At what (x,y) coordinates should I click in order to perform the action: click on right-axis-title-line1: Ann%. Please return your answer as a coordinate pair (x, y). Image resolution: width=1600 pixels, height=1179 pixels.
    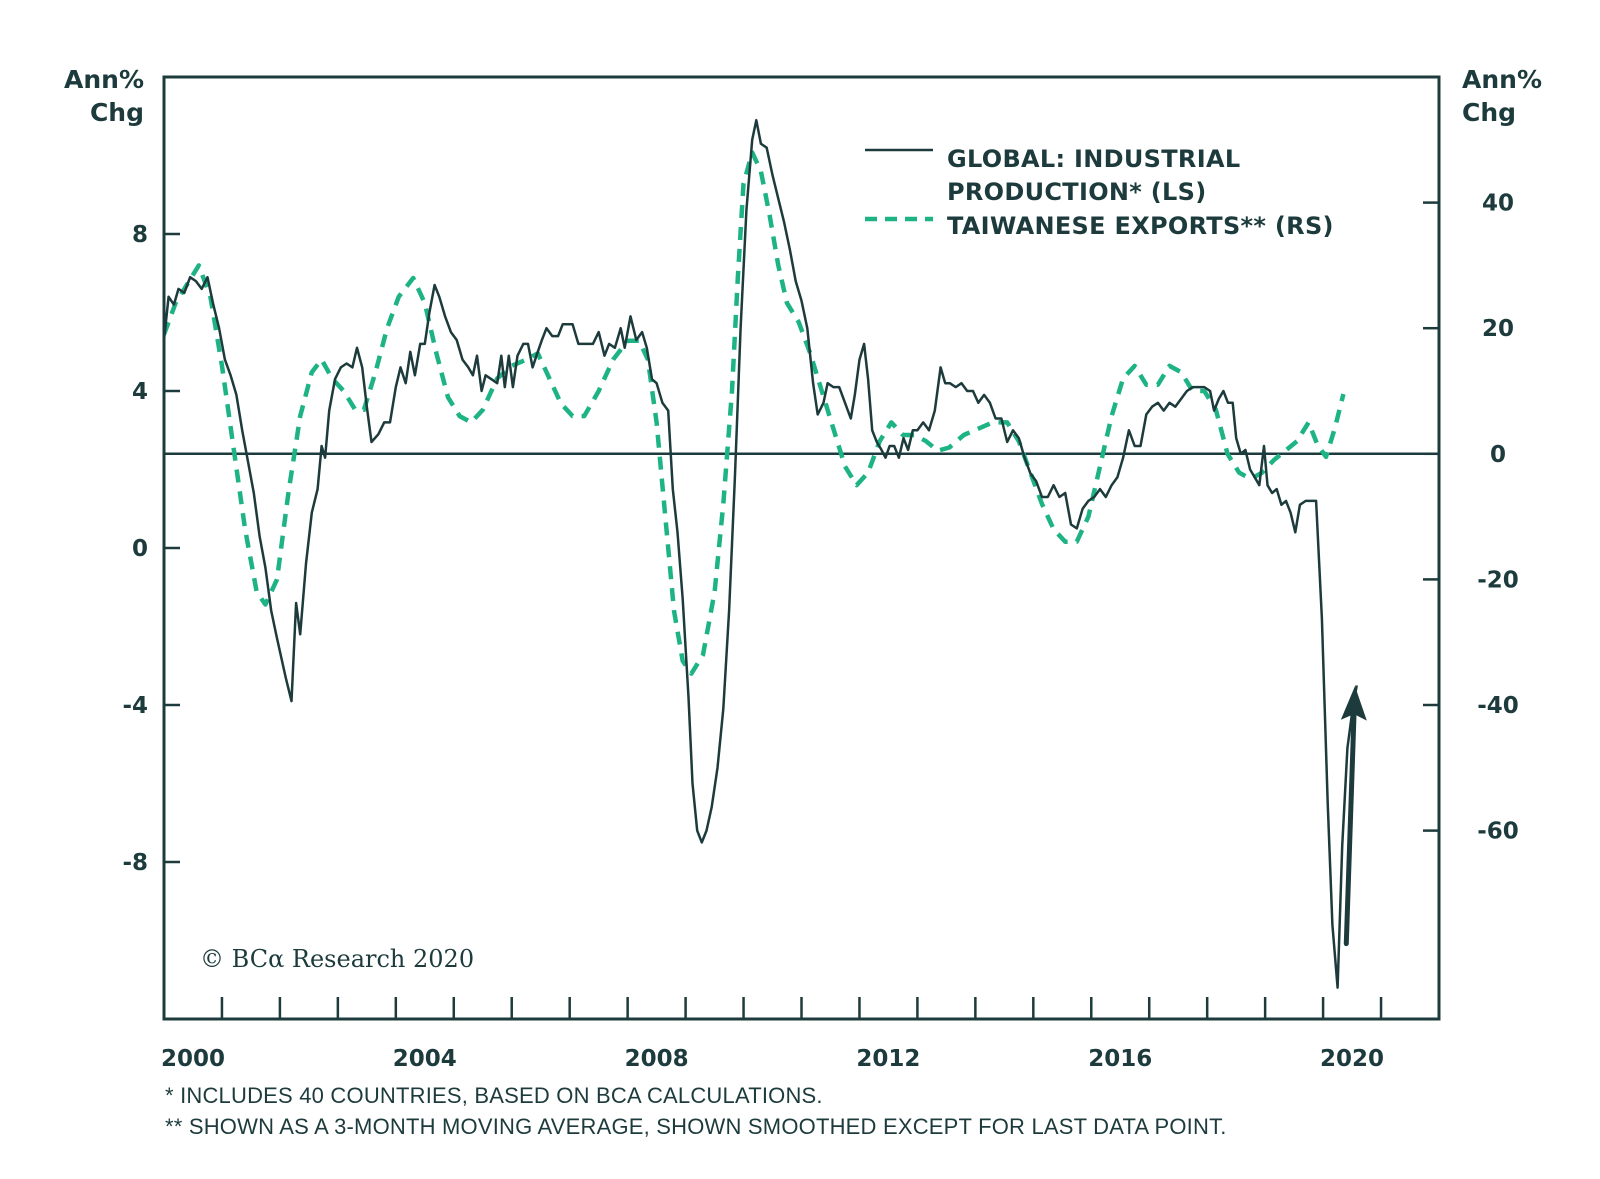
    Looking at the image, I should click on (1502, 79).